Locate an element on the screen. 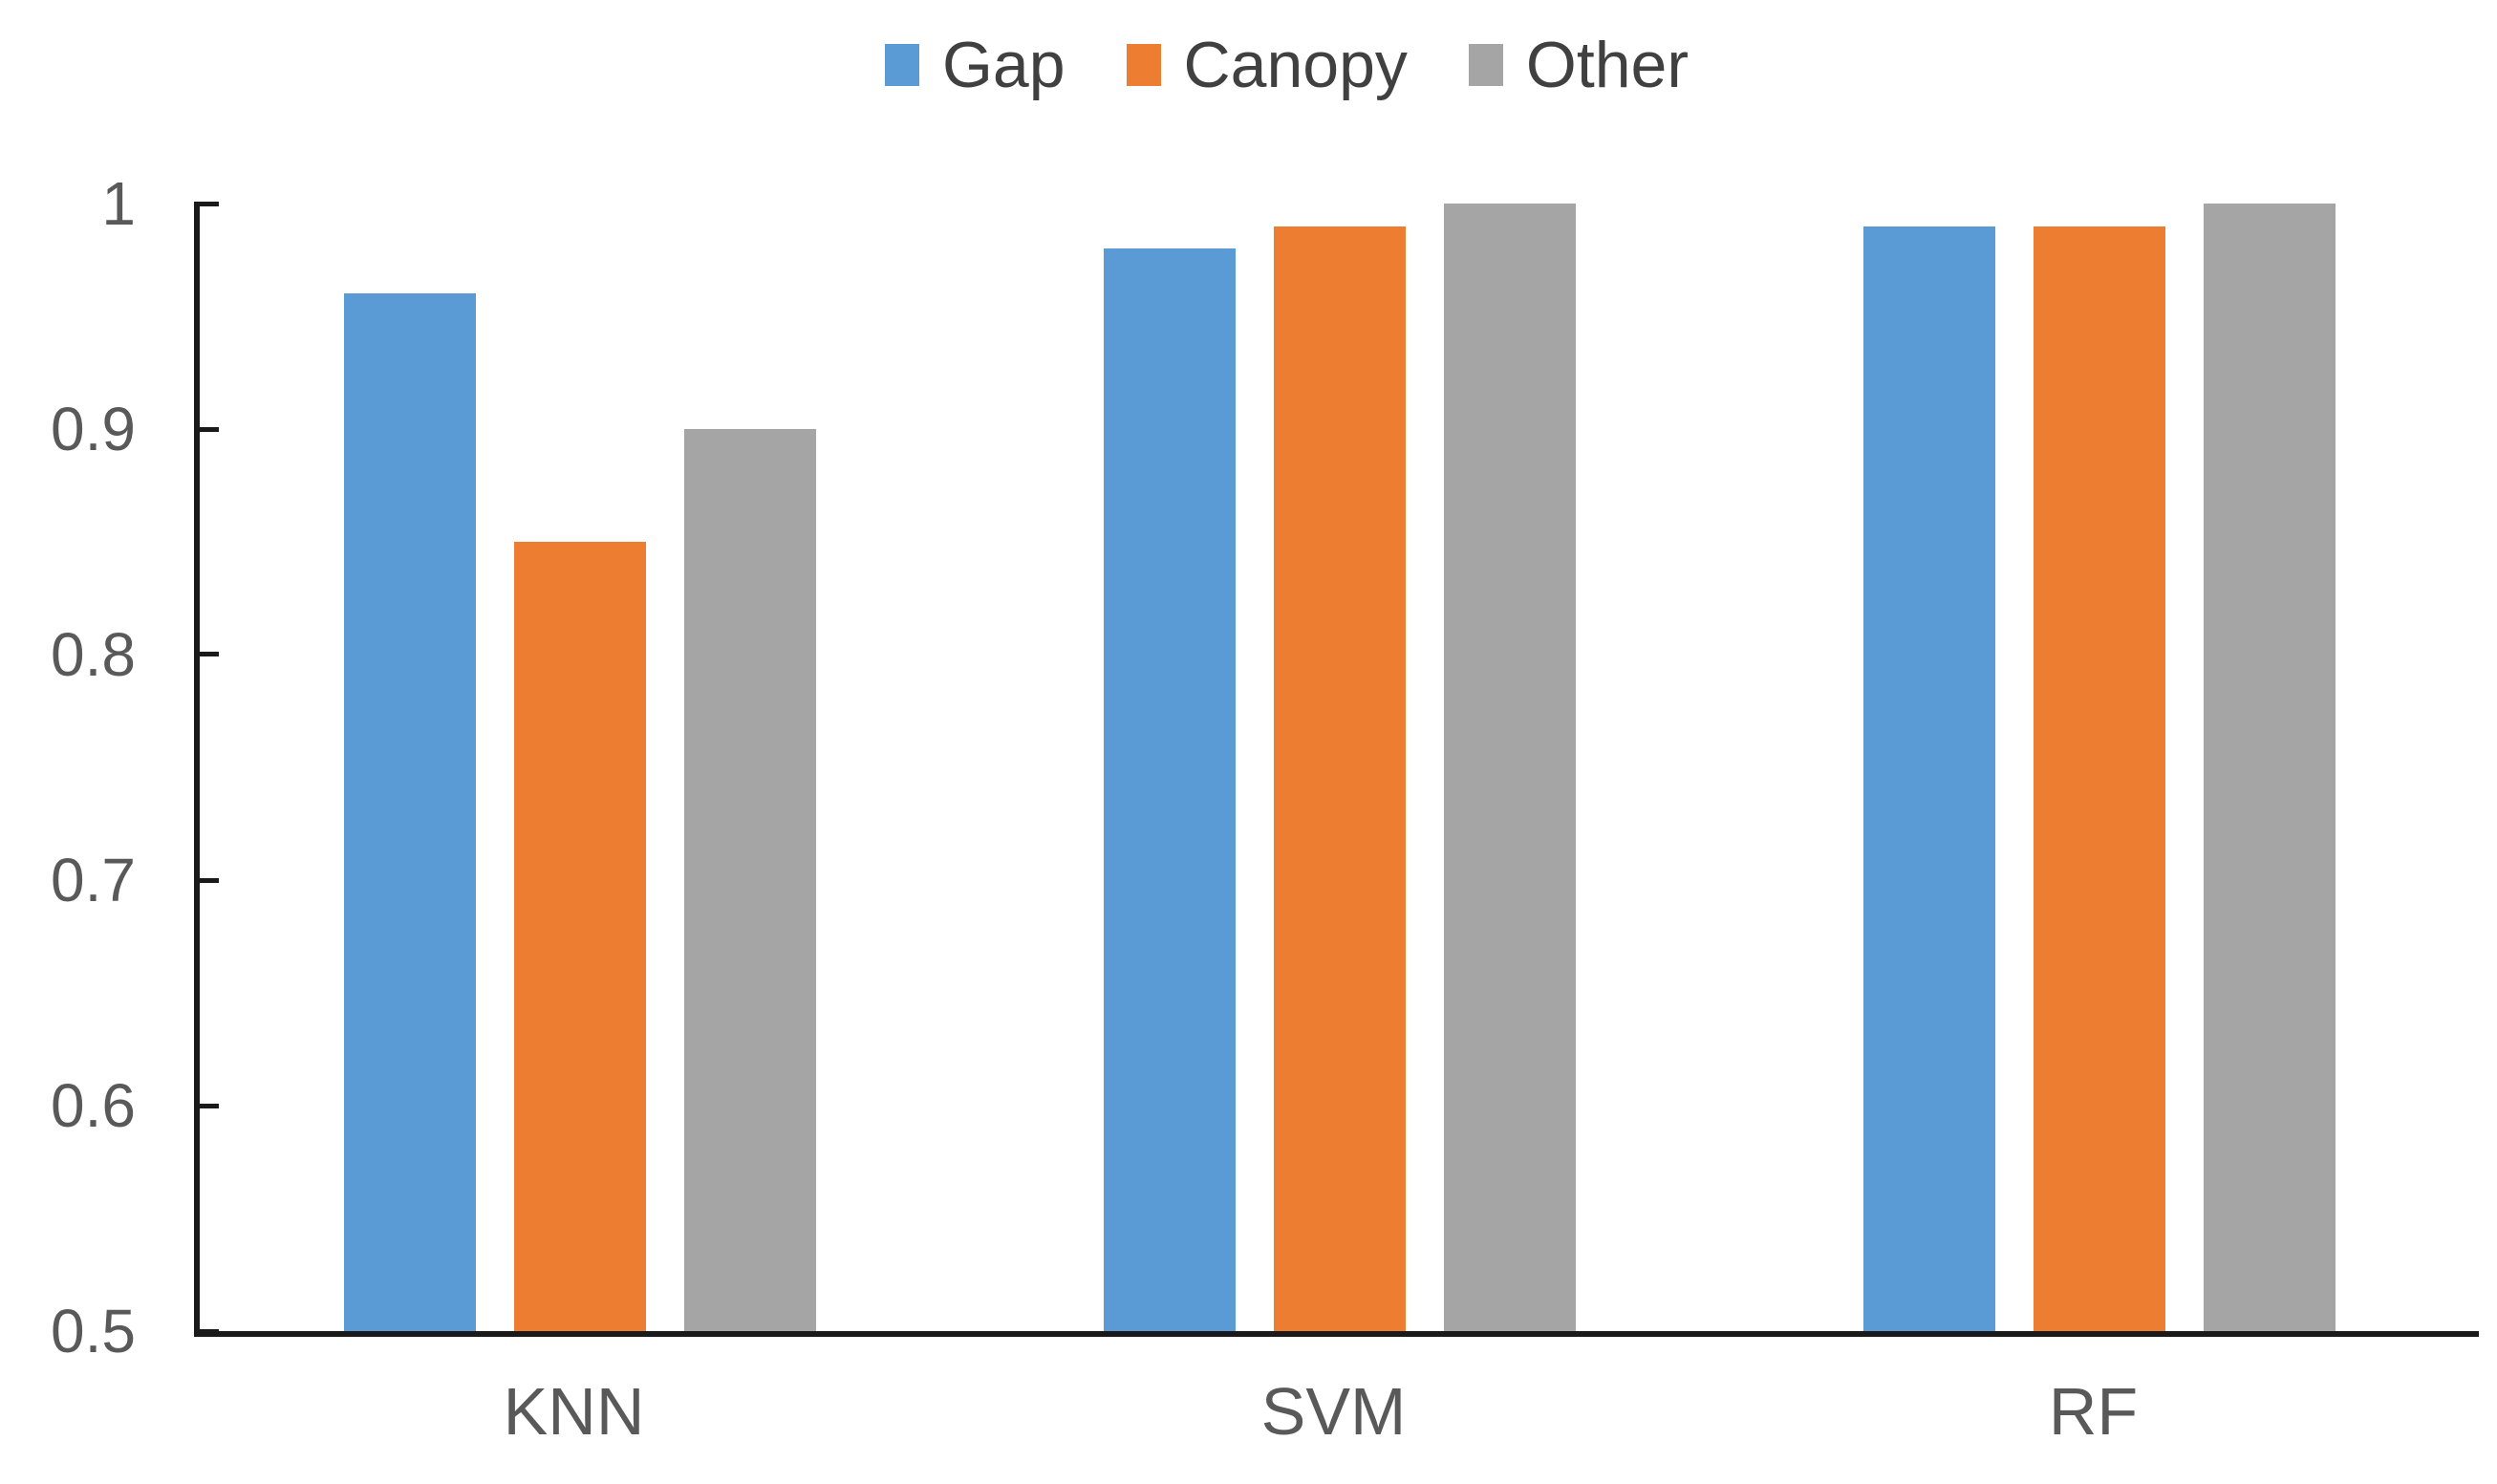  bar-other-knn is located at coordinates (750, 880).